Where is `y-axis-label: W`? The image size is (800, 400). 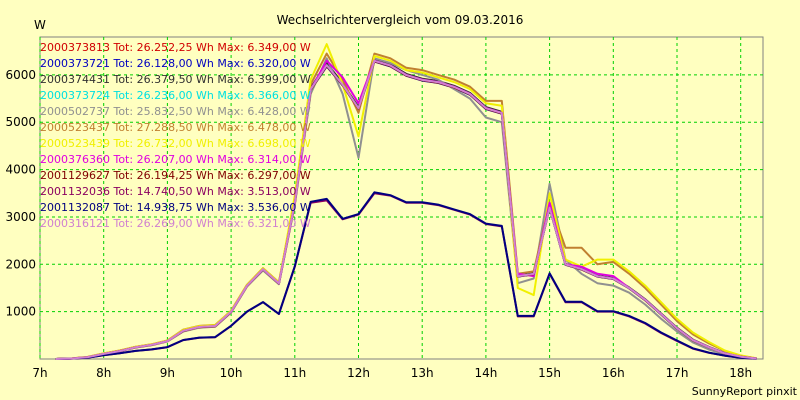 y-axis-label: W is located at coordinates (40, 25).